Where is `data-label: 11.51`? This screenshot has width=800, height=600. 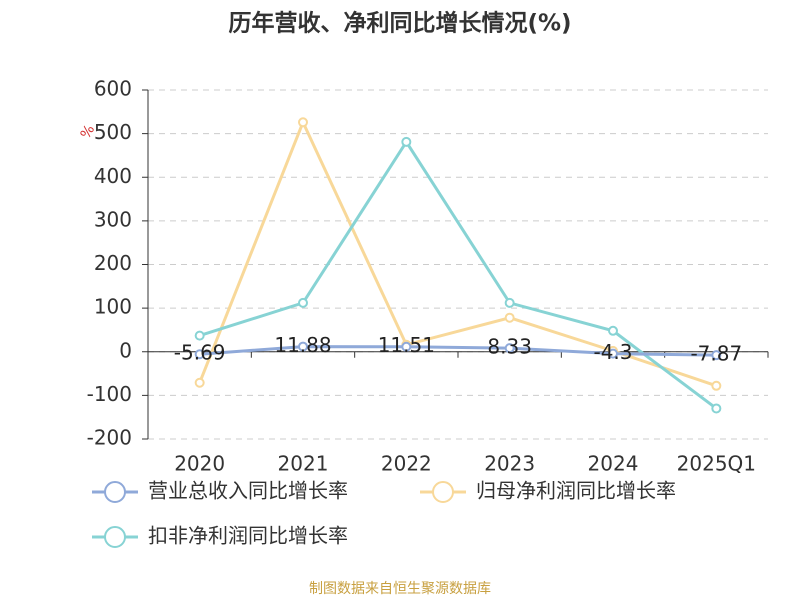 data-label: 11.51 is located at coordinates (406, 345).